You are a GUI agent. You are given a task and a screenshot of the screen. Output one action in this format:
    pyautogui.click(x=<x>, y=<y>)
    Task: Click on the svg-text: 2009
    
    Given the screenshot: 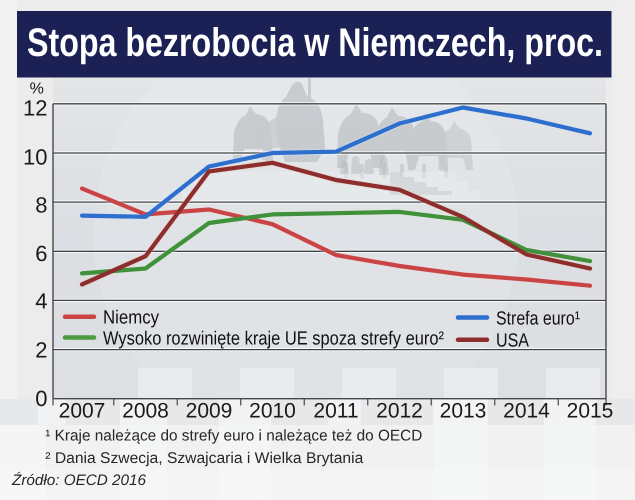 What is the action you would take?
    pyautogui.click(x=209, y=411)
    